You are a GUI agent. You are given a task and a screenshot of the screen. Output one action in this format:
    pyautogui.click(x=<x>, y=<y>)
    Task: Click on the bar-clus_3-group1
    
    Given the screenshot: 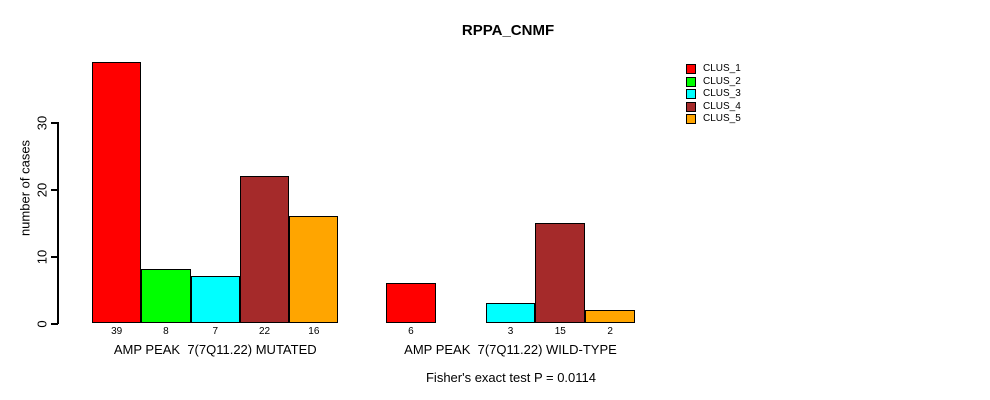 What is the action you would take?
    pyautogui.click(x=215, y=299)
    